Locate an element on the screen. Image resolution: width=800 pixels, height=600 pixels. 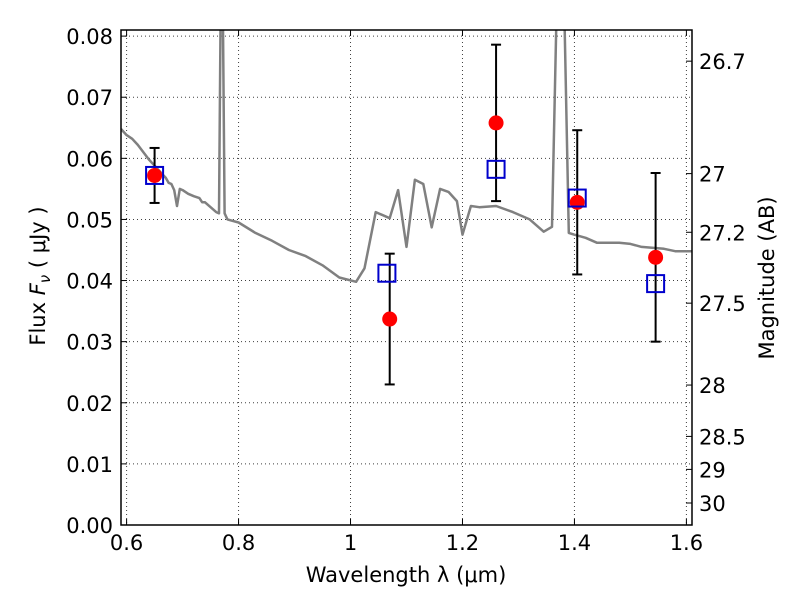
x-tick-label: 1.2 is located at coordinates (462, 543).